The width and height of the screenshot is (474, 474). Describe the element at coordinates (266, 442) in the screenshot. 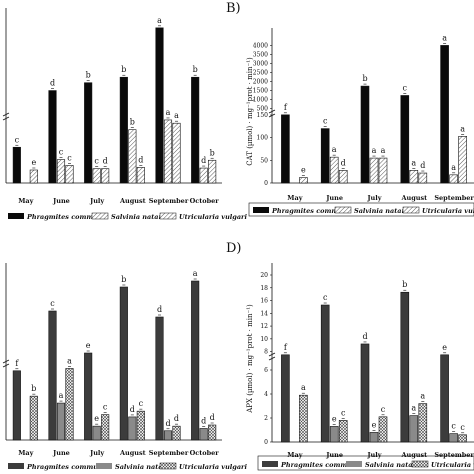

I see `y-tick-label: 0` at that location.